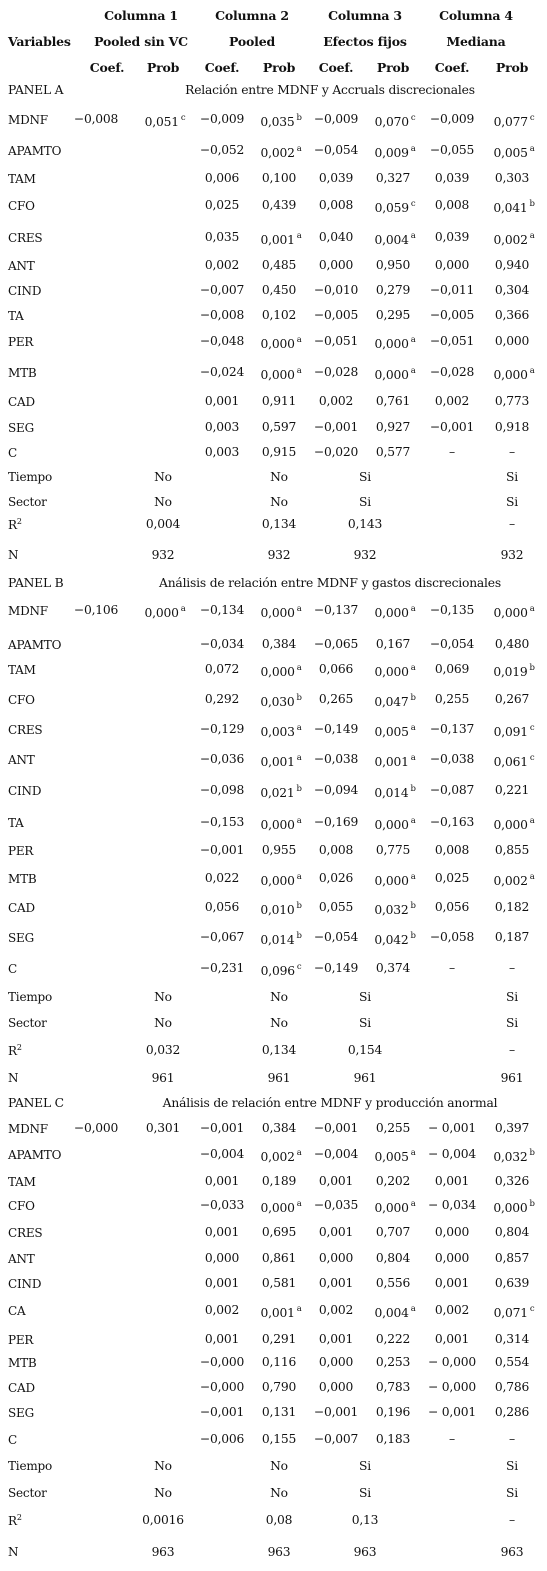 Image resolution: width=547 pixels, height=1571 pixels. I want to click on tiempo-cell: No, so click(279, 1466).